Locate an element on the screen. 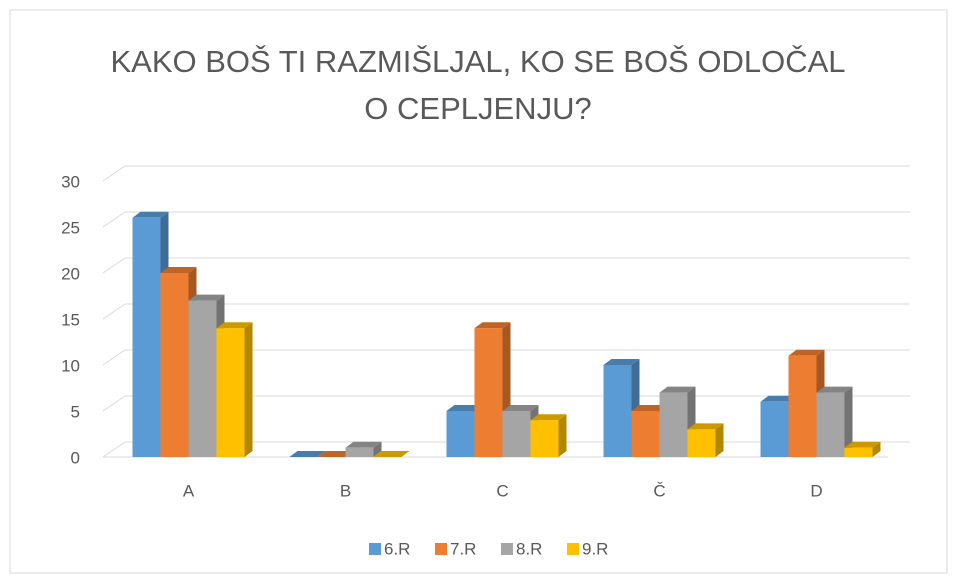 This screenshot has width=957, height=581. x-tick-label: A is located at coordinates (189, 490).